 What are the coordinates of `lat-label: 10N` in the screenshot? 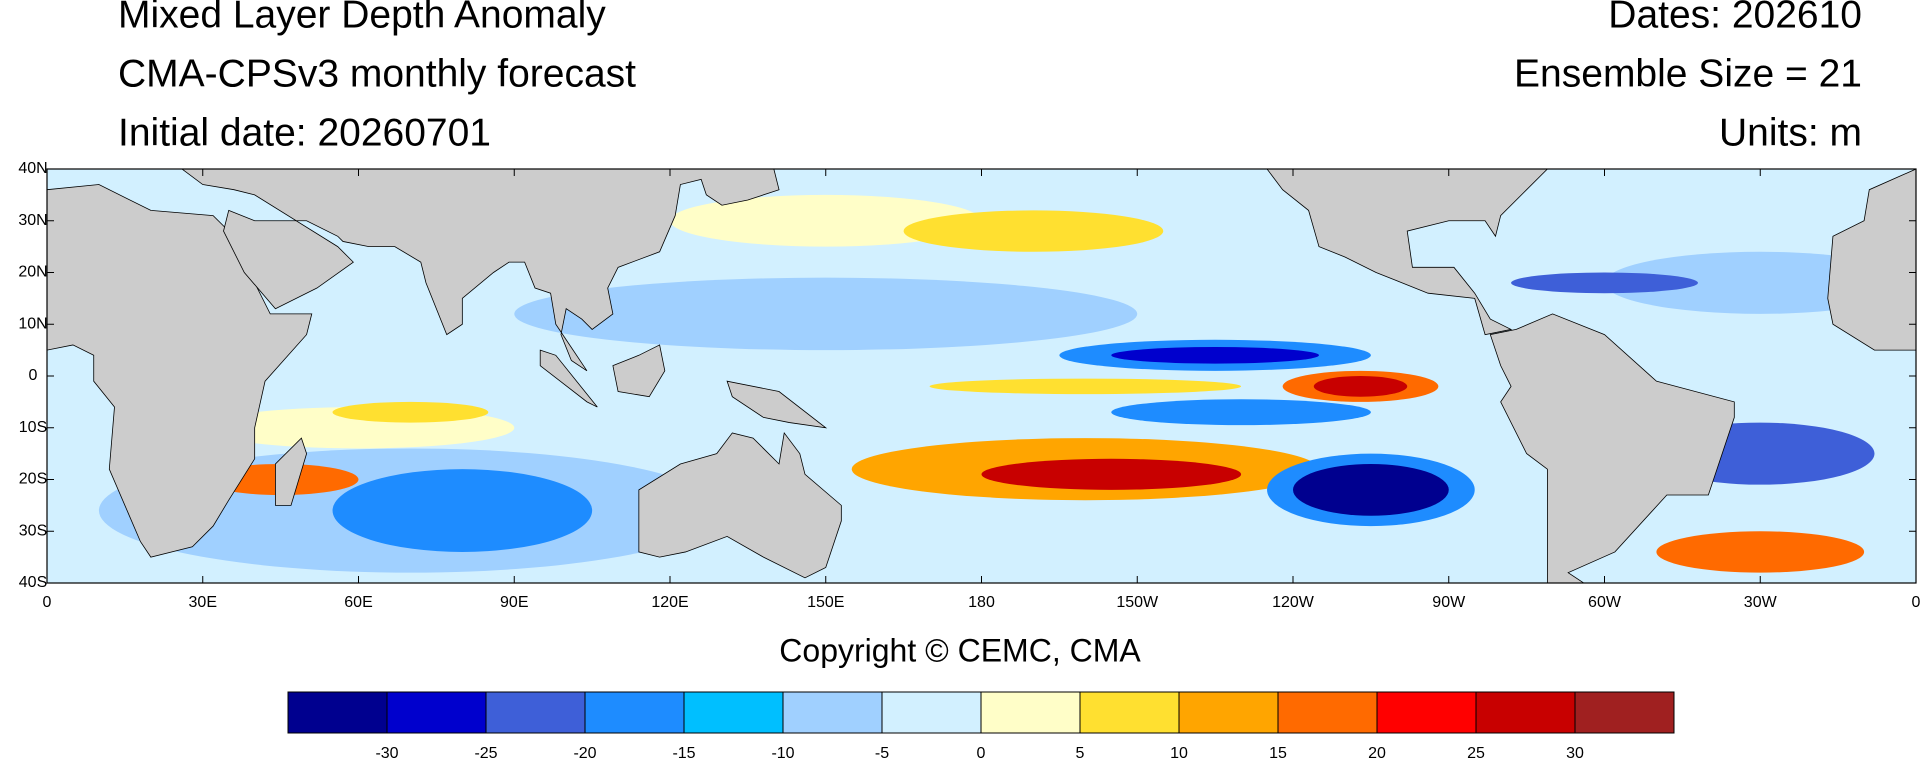 It's located at (32, 323).